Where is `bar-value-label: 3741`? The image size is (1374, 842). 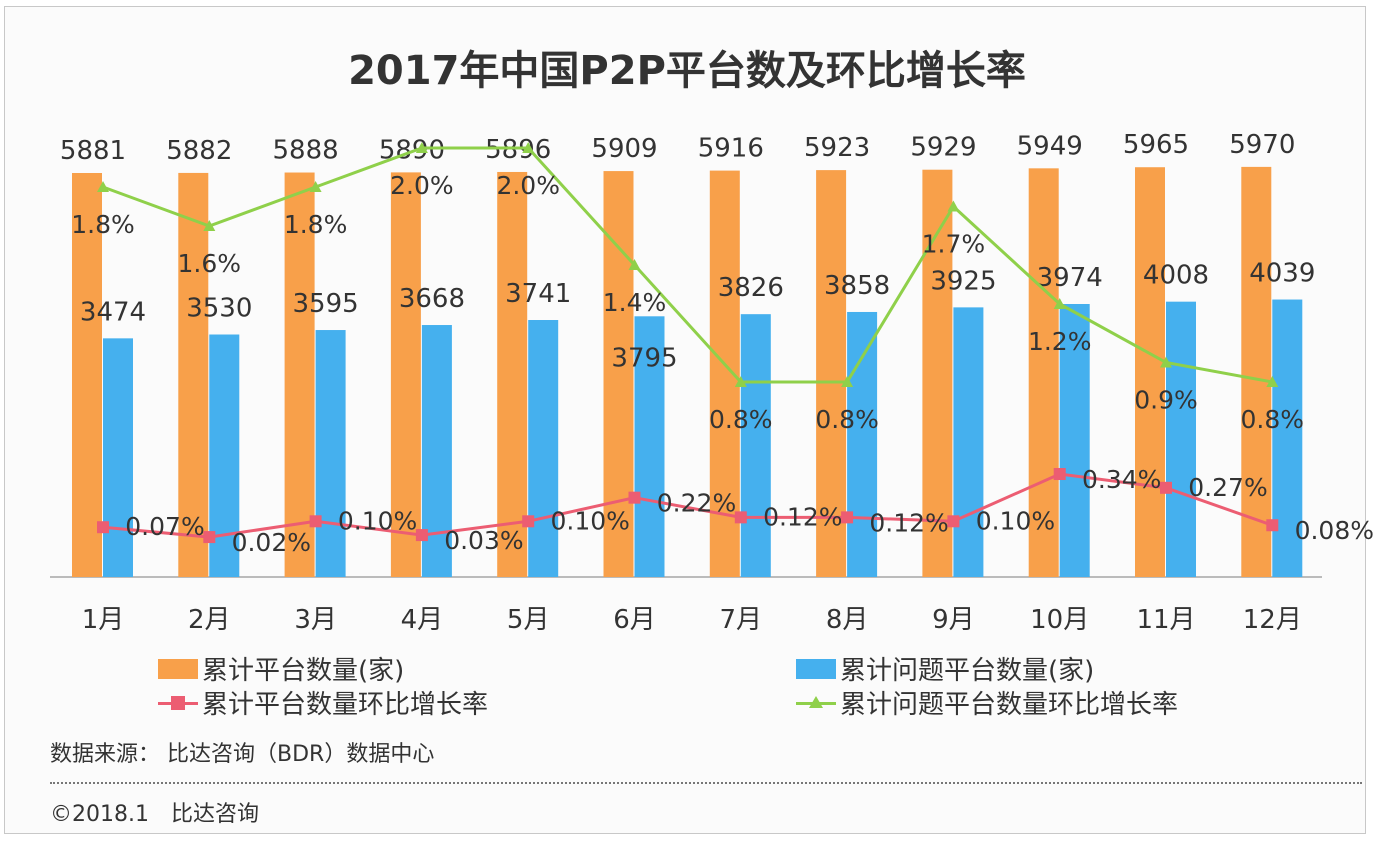
bar-value-label: 3741 is located at coordinates (538, 294).